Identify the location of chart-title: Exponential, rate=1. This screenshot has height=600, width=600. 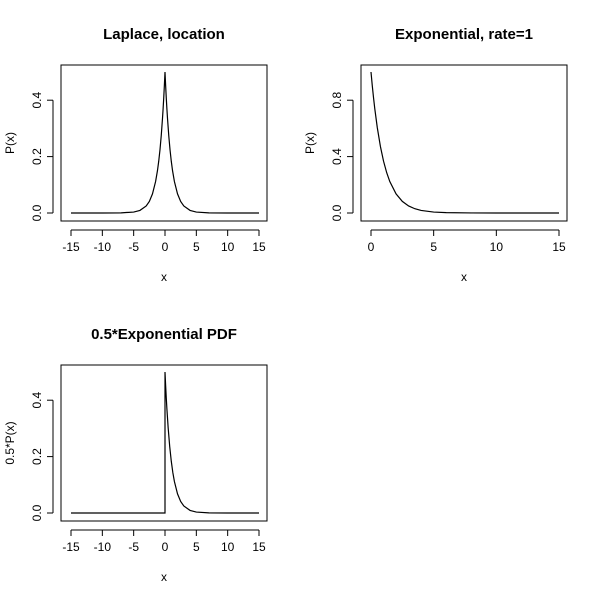
(464, 34).